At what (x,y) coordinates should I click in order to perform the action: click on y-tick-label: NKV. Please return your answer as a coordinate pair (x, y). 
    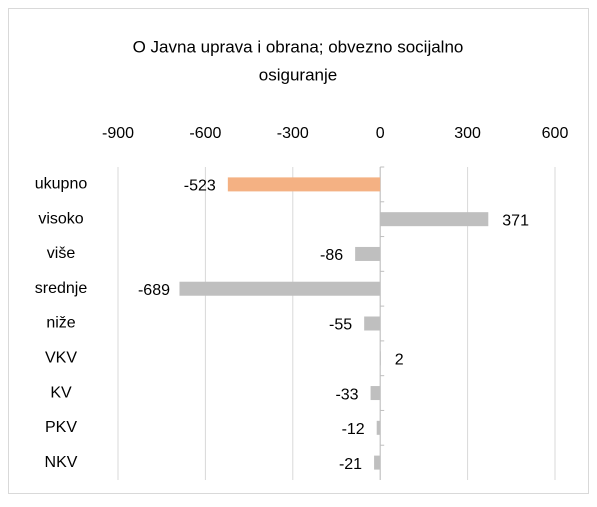
    Looking at the image, I should click on (61, 462).